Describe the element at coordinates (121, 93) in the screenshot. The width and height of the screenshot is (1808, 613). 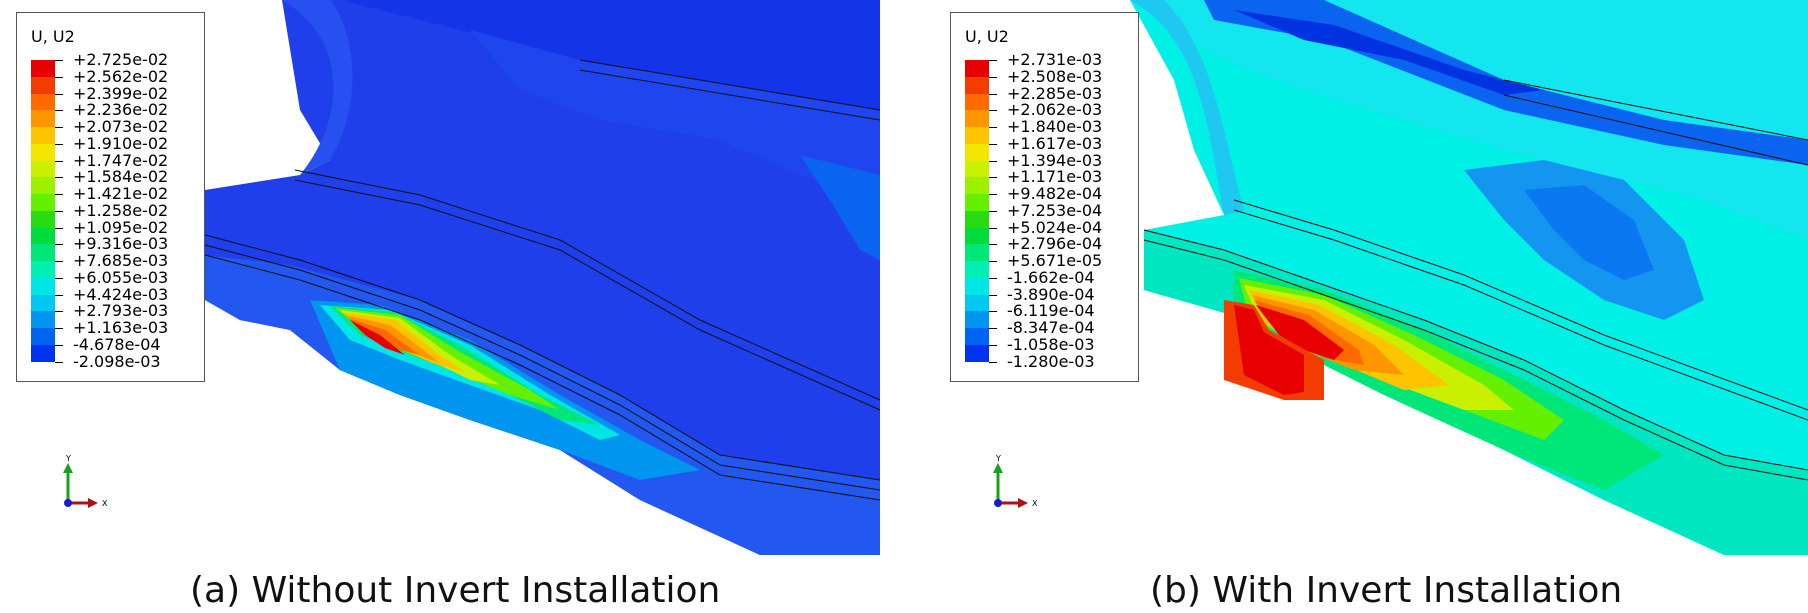
I see `legend-value: +2.399e-02` at that location.